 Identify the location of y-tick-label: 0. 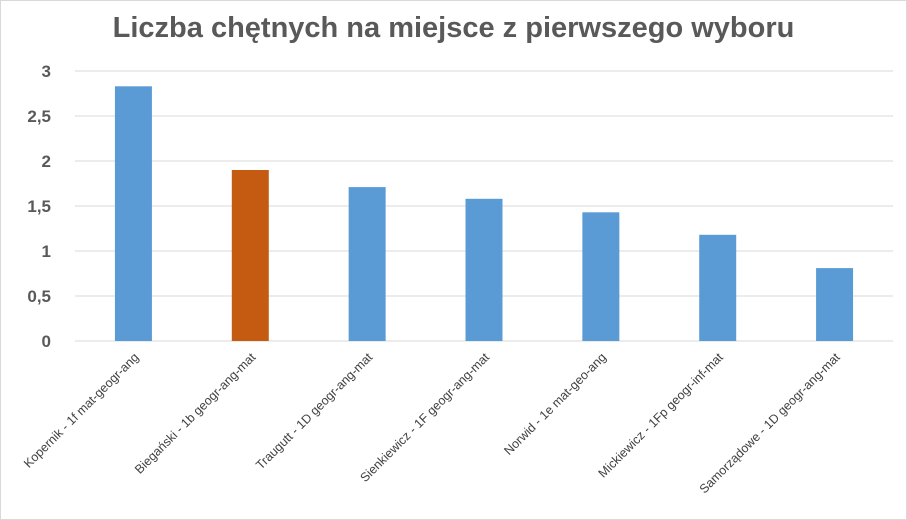
(46, 341).